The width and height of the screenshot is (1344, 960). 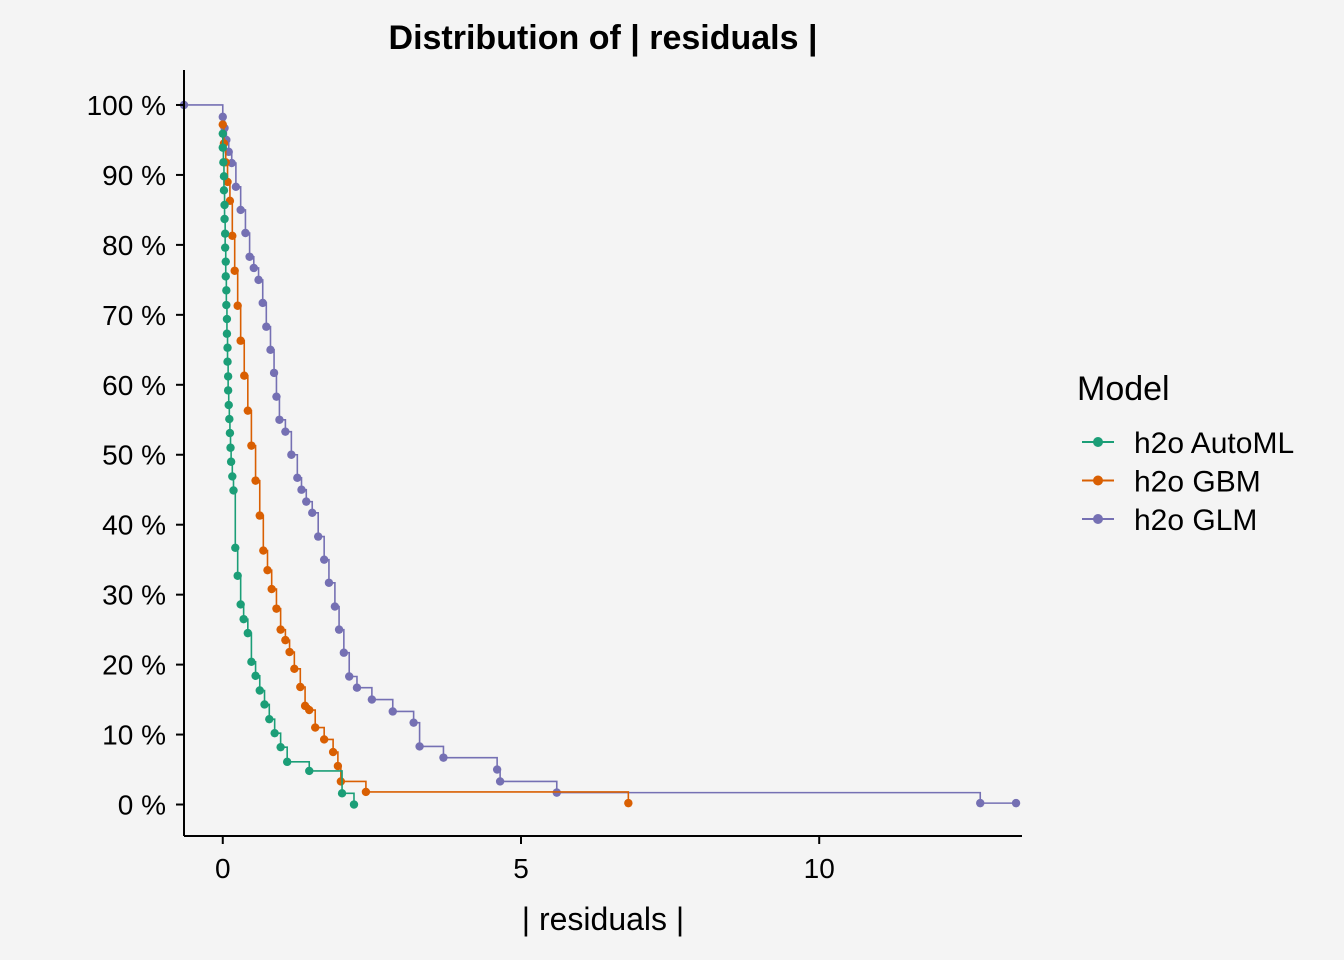 I want to click on x-tick-label: 0, so click(x=223, y=868).